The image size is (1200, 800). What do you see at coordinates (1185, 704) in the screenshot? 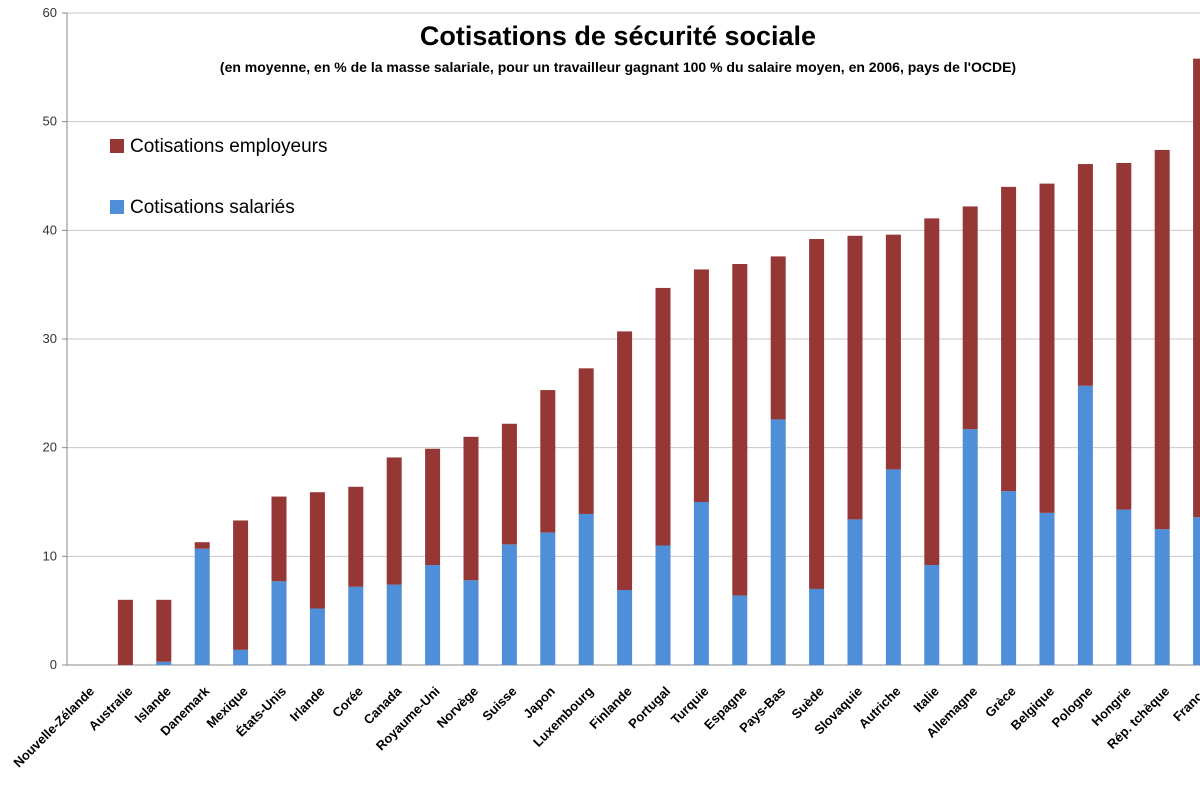
I see `x-tick-label: France` at bounding box center [1185, 704].